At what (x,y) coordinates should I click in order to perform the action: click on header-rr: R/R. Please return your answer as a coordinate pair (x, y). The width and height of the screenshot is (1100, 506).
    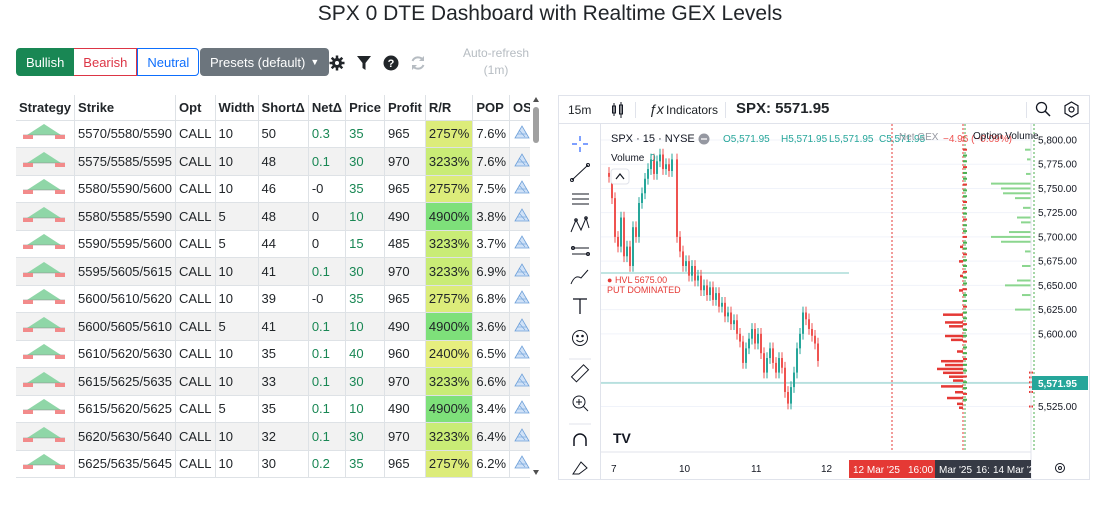
    Looking at the image, I should click on (449, 108).